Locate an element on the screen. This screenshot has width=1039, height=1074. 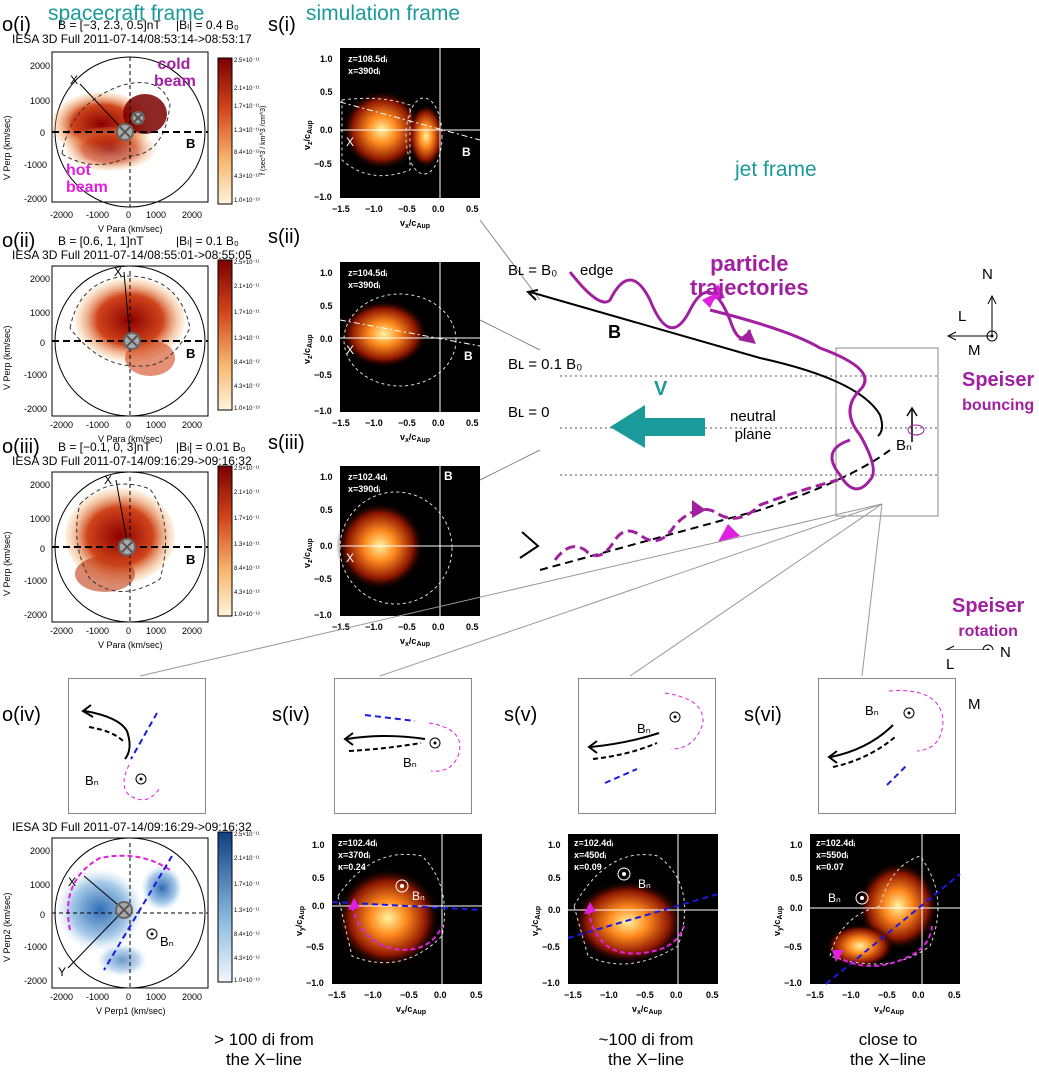
hot-beam-label: hot beam is located at coordinates (87, 179).